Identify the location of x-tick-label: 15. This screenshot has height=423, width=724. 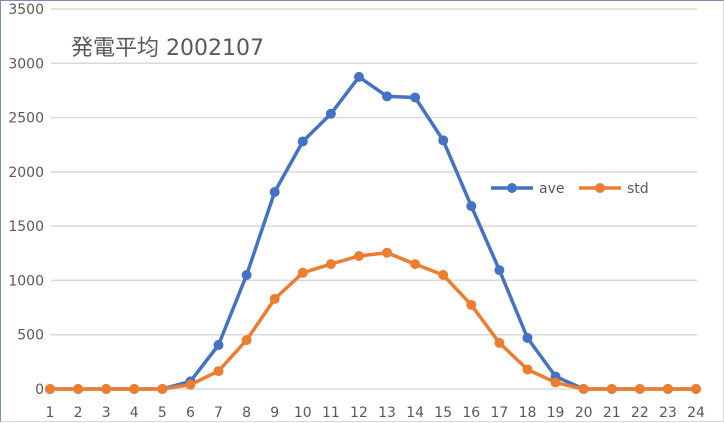
(443, 413).